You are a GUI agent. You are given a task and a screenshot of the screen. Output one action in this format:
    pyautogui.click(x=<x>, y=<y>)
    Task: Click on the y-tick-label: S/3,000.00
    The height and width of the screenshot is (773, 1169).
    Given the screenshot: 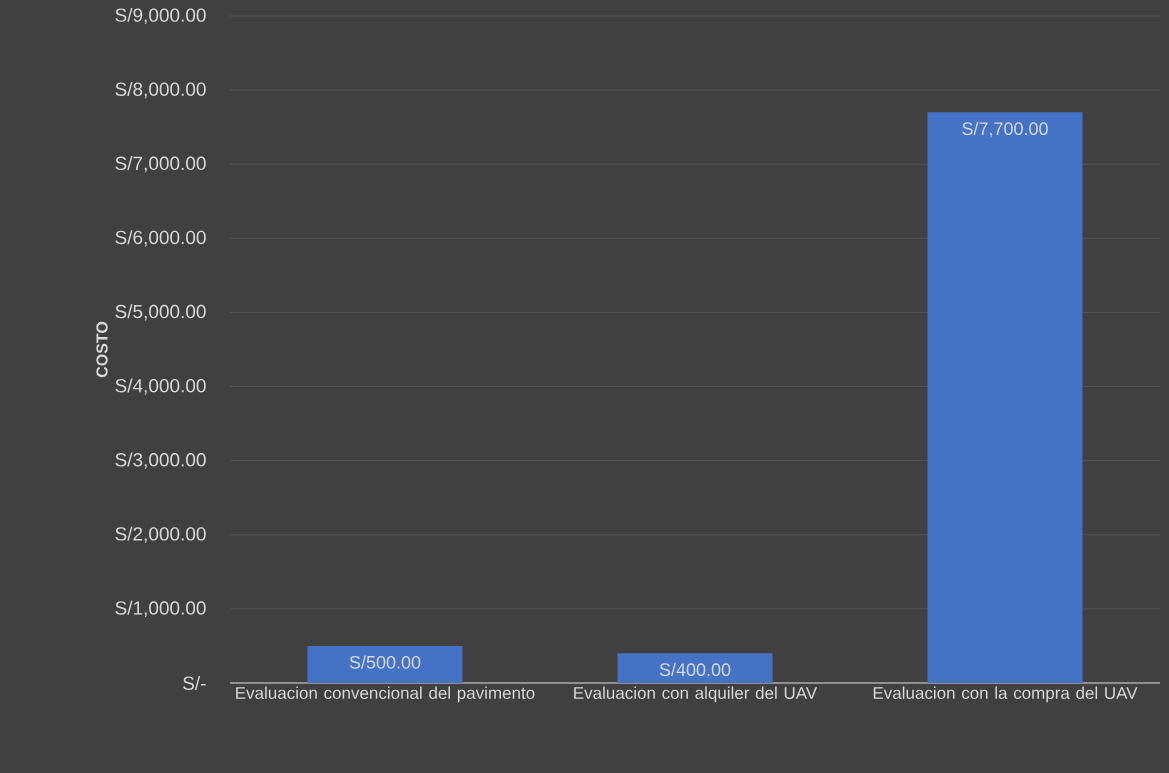 What is the action you would take?
    pyautogui.click(x=160, y=460)
    